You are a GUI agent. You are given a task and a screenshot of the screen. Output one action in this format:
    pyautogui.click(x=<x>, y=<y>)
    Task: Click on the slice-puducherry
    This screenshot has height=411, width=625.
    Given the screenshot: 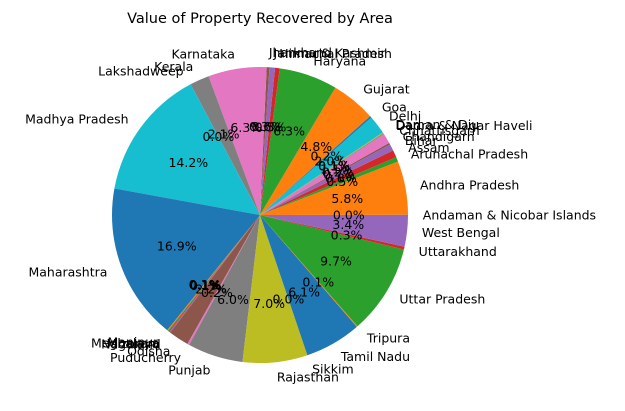 What is the action you would take?
    pyautogui.click(x=223, y=280)
    